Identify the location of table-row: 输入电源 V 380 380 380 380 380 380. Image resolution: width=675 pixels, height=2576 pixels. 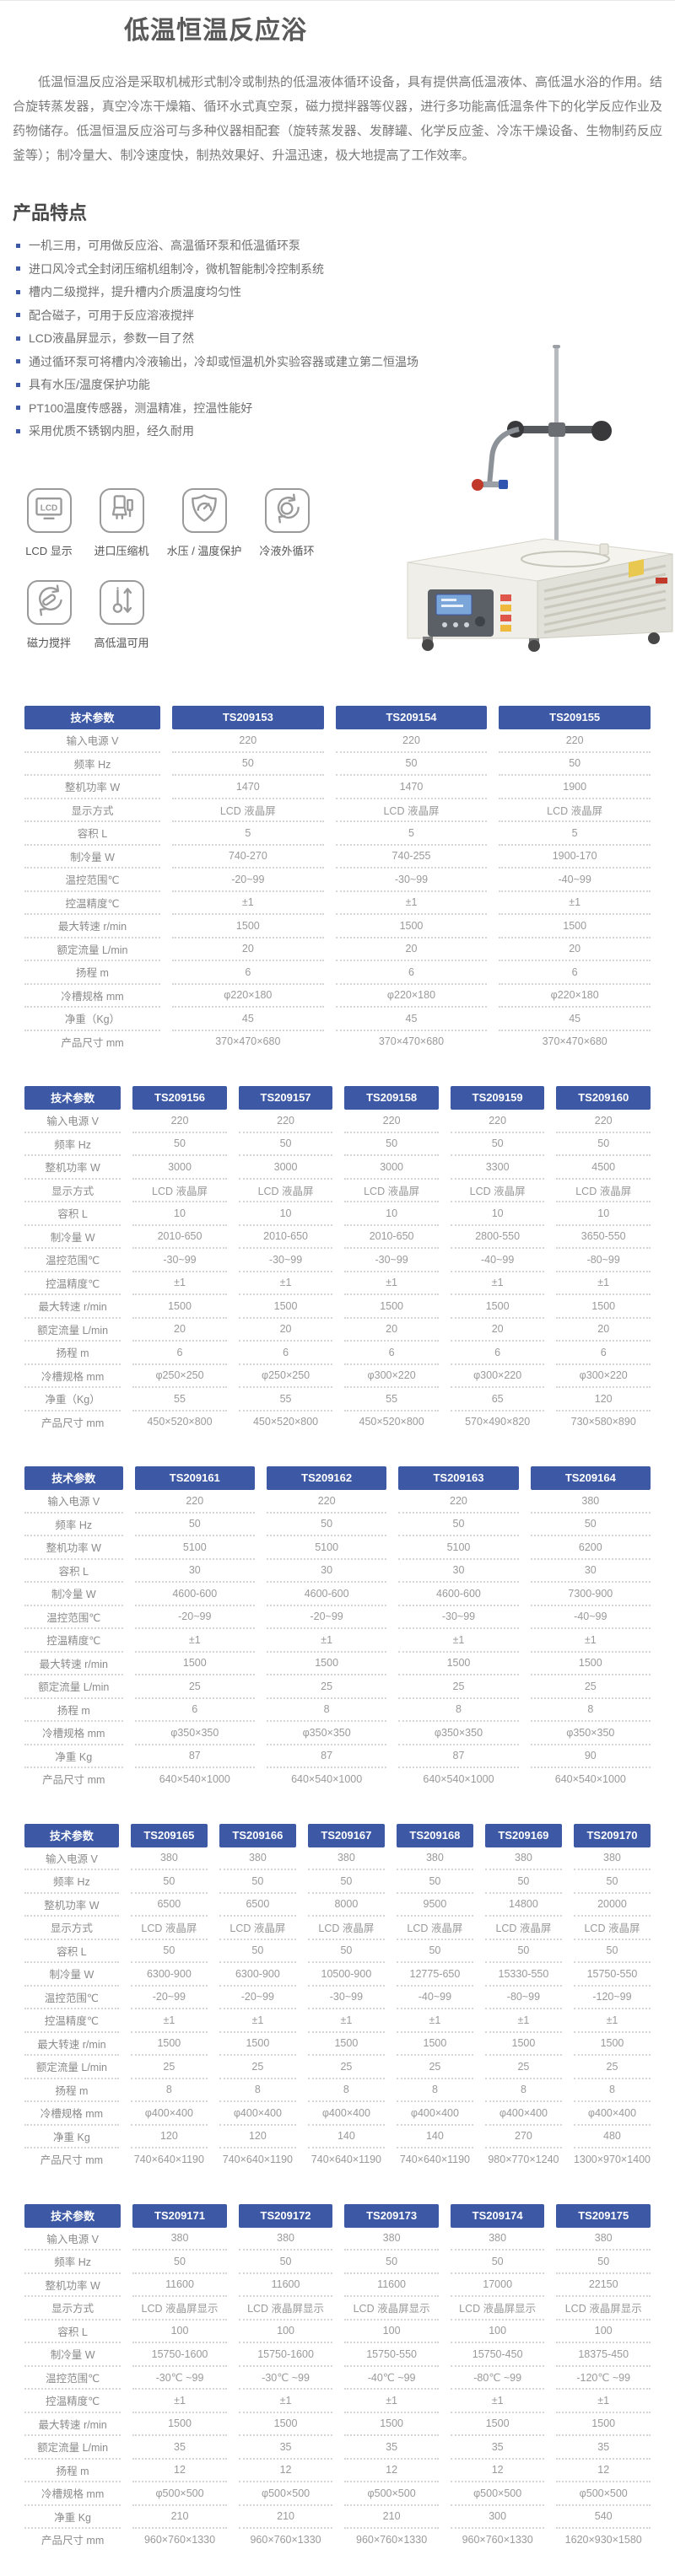
(337, 1858).